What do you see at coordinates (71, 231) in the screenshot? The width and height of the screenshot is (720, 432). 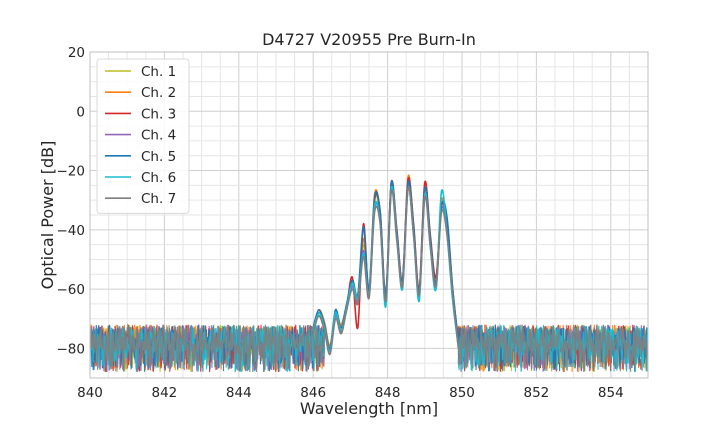 I see `y-tick-label: −40` at bounding box center [71, 231].